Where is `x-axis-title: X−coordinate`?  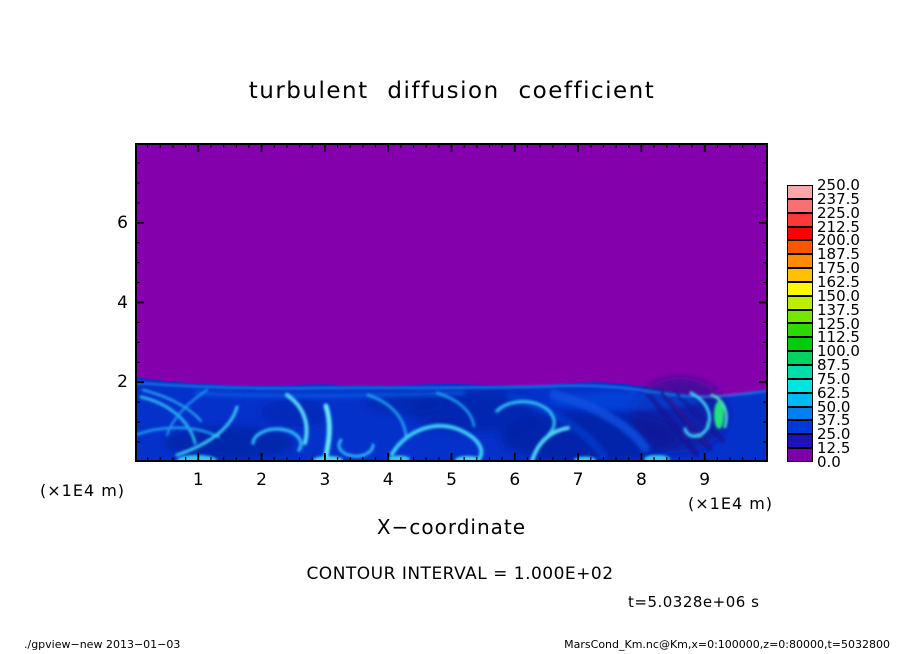
x-axis-title: X−coordinate is located at coordinates (451, 527).